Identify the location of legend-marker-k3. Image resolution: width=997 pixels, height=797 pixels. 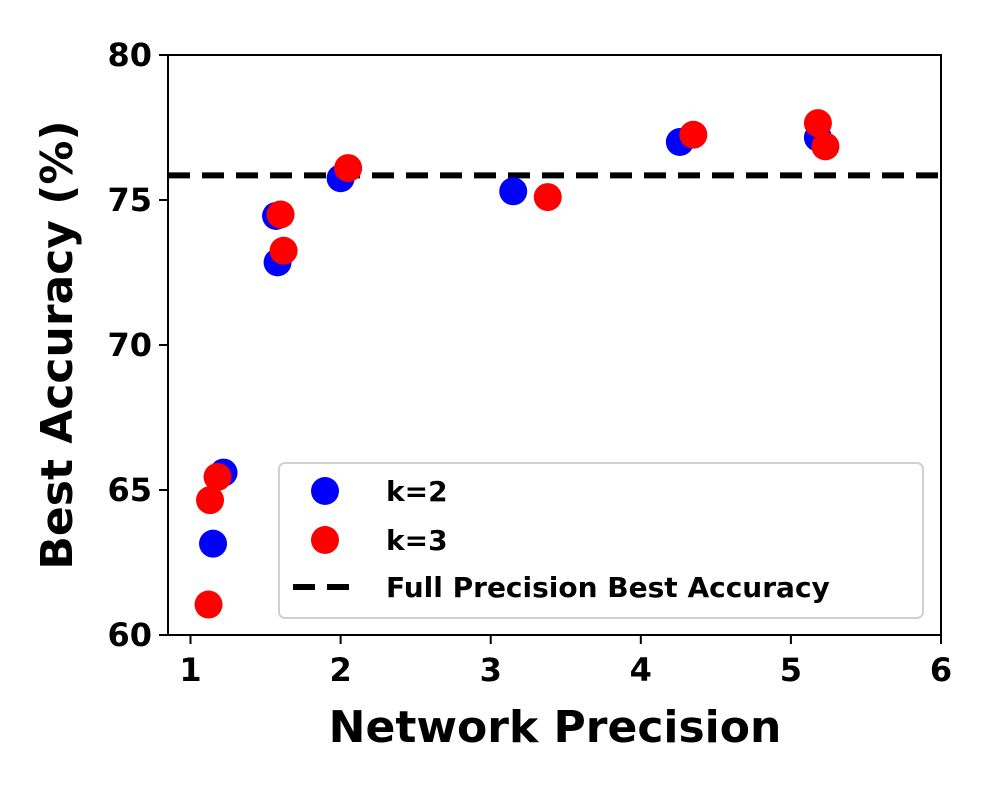
(325, 540).